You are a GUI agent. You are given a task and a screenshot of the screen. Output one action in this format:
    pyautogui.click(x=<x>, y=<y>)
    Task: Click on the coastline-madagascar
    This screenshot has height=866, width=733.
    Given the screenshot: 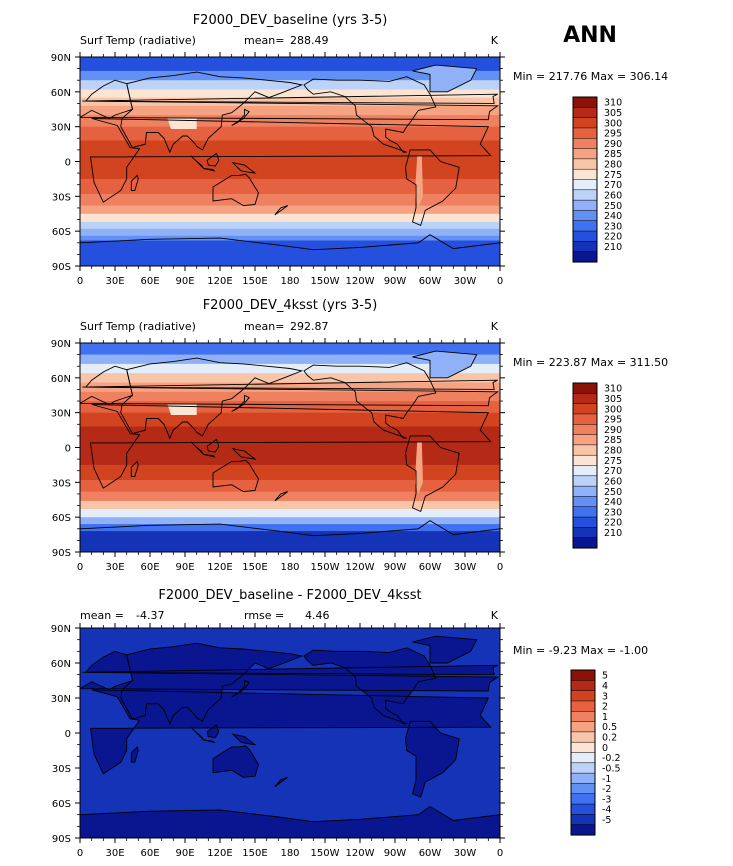 What is the action you would take?
    pyautogui.click(x=134, y=468)
    